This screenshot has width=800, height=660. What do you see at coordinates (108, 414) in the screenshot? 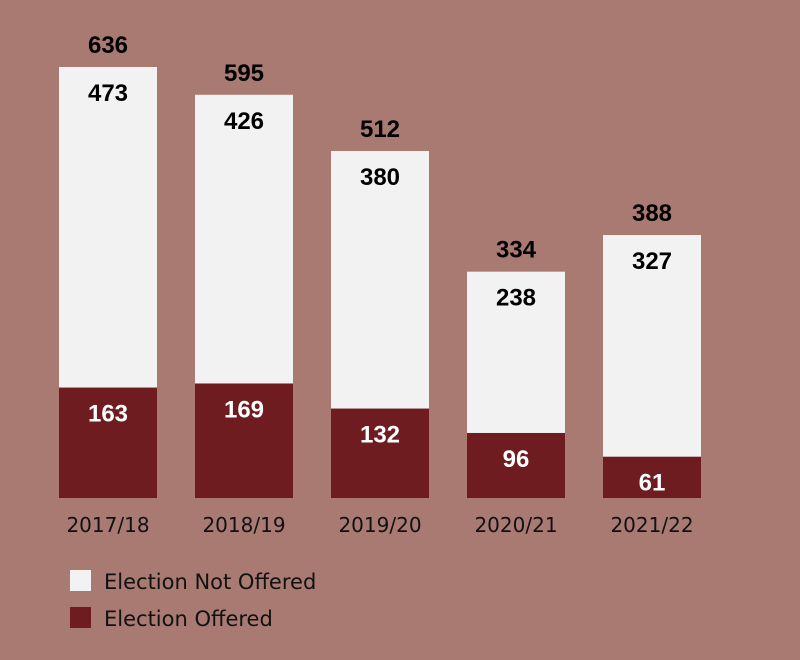
I see `value-label-offered: 163` at bounding box center [108, 414].